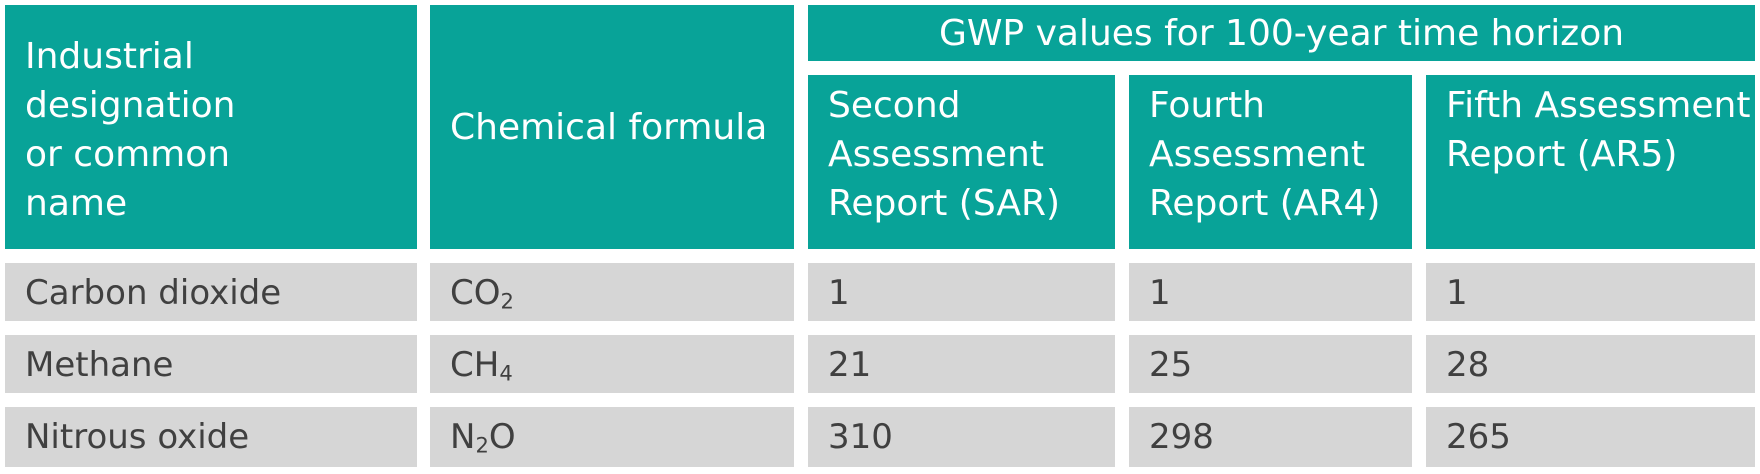 Image resolution: width=1760 pixels, height=474 pixels. Describe the element at coordinates (1181, 437) in the screenshot. I see `row-3-ar4: 298` at that location.